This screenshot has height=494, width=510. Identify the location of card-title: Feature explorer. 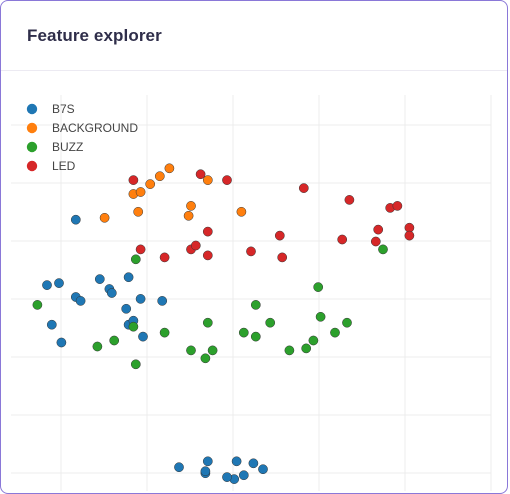
(94, 36).